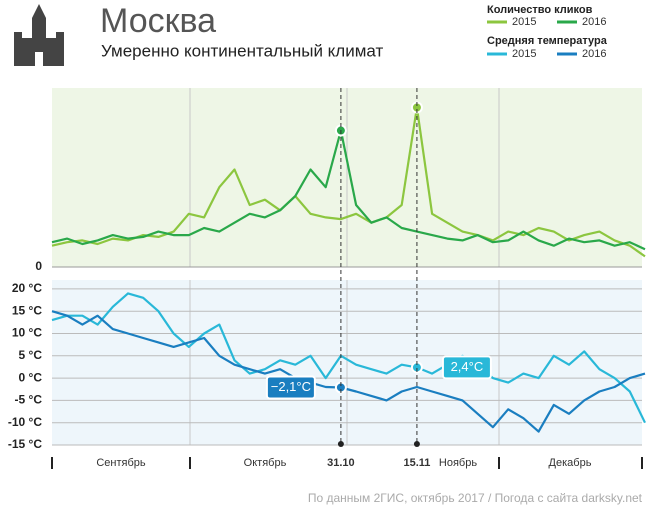 Image resolution: width=660 pixels, height=509 pixels. I want to click on x-tick-label: 15.11, so click(416, 463).